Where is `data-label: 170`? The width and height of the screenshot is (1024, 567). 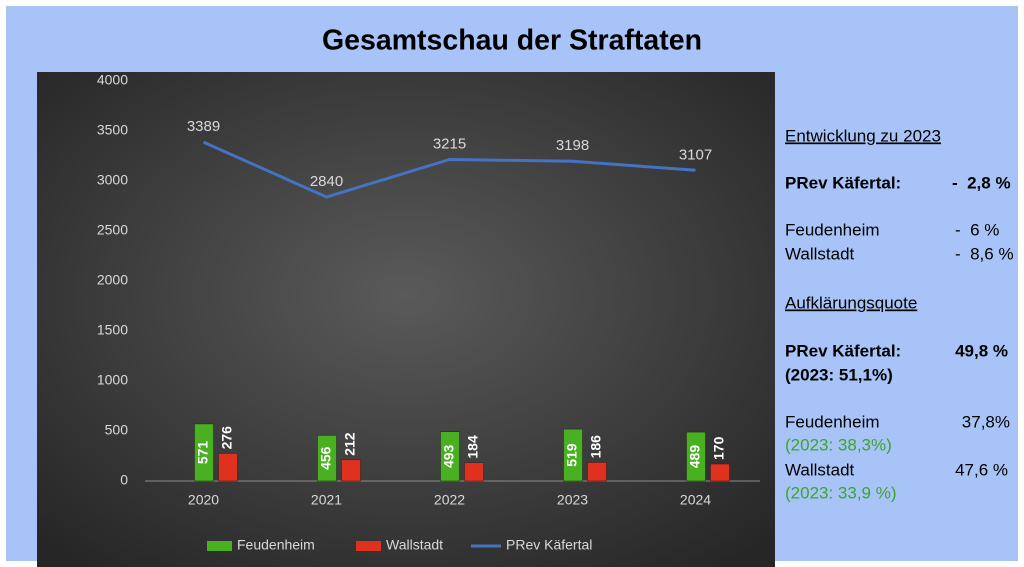 data-label: 170 is located at coordinates (719, 448).